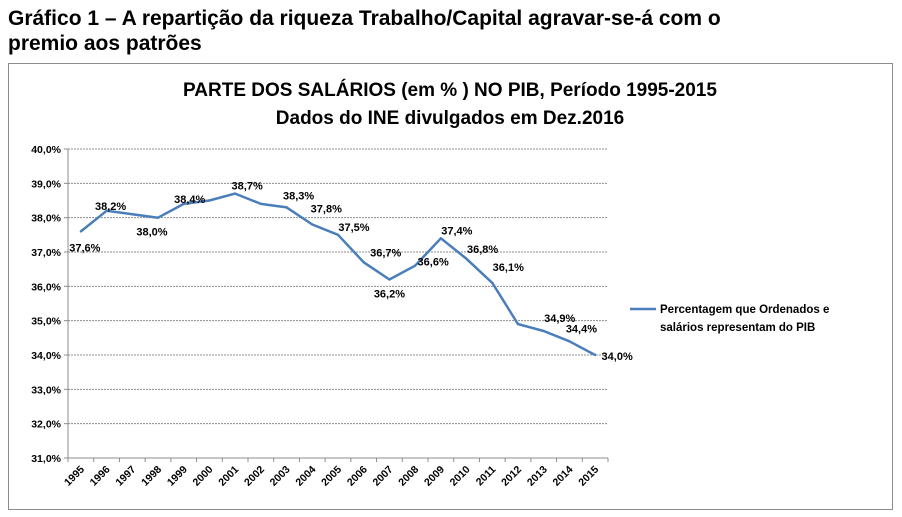  What do you see at coordinates (247, 187) in the screenshot?
I see `data-label: 38,7%` at bounding box center [247, 187].